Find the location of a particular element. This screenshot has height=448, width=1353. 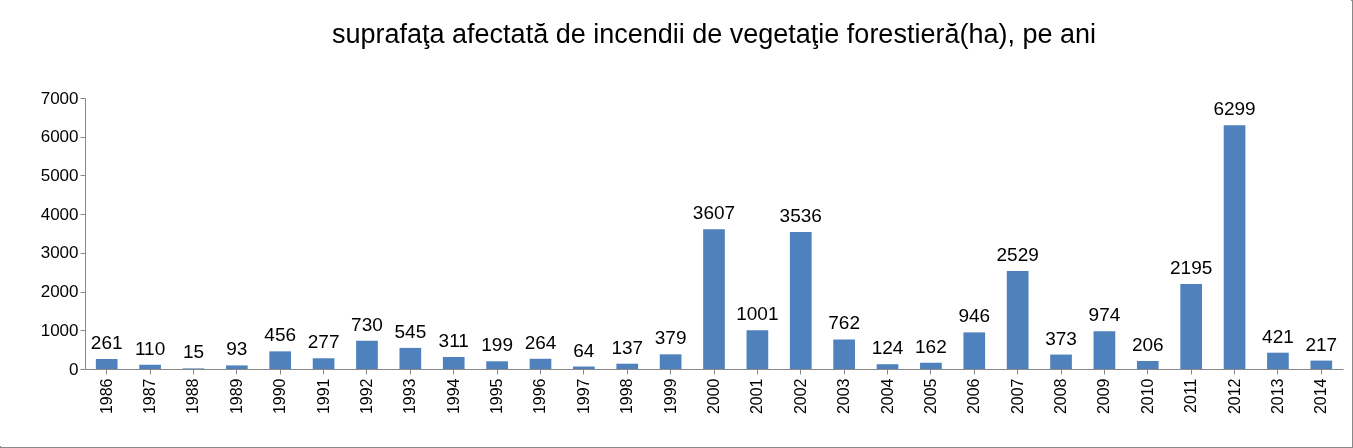

x-tick-label: 1991 is located at coordinates (323, 396).